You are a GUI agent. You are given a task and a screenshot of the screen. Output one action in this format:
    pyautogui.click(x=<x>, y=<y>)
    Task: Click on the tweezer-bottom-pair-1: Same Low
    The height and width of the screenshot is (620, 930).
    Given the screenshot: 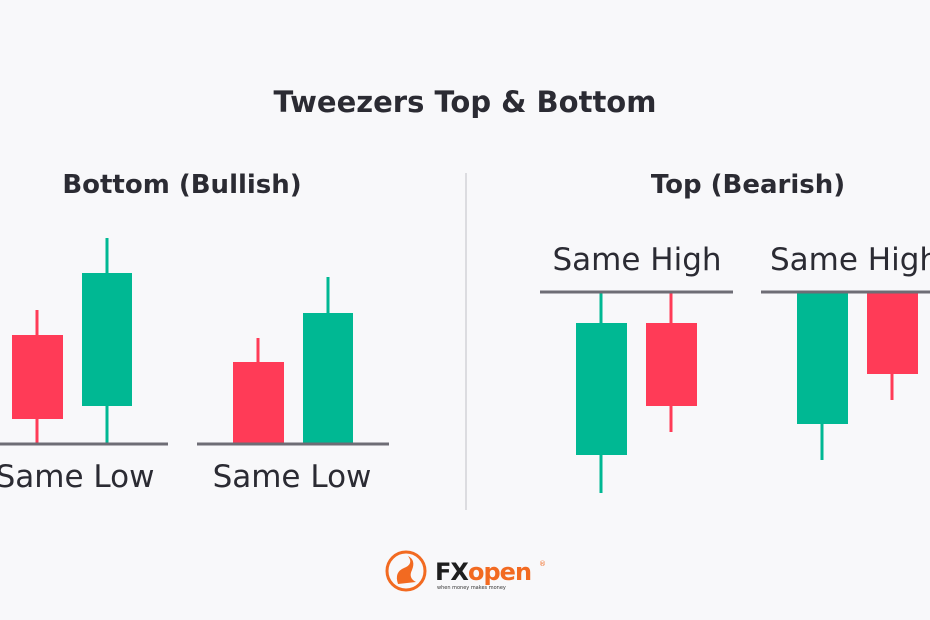 What is the action you would take?
    pyautogui.click(x=84, y=366)
    